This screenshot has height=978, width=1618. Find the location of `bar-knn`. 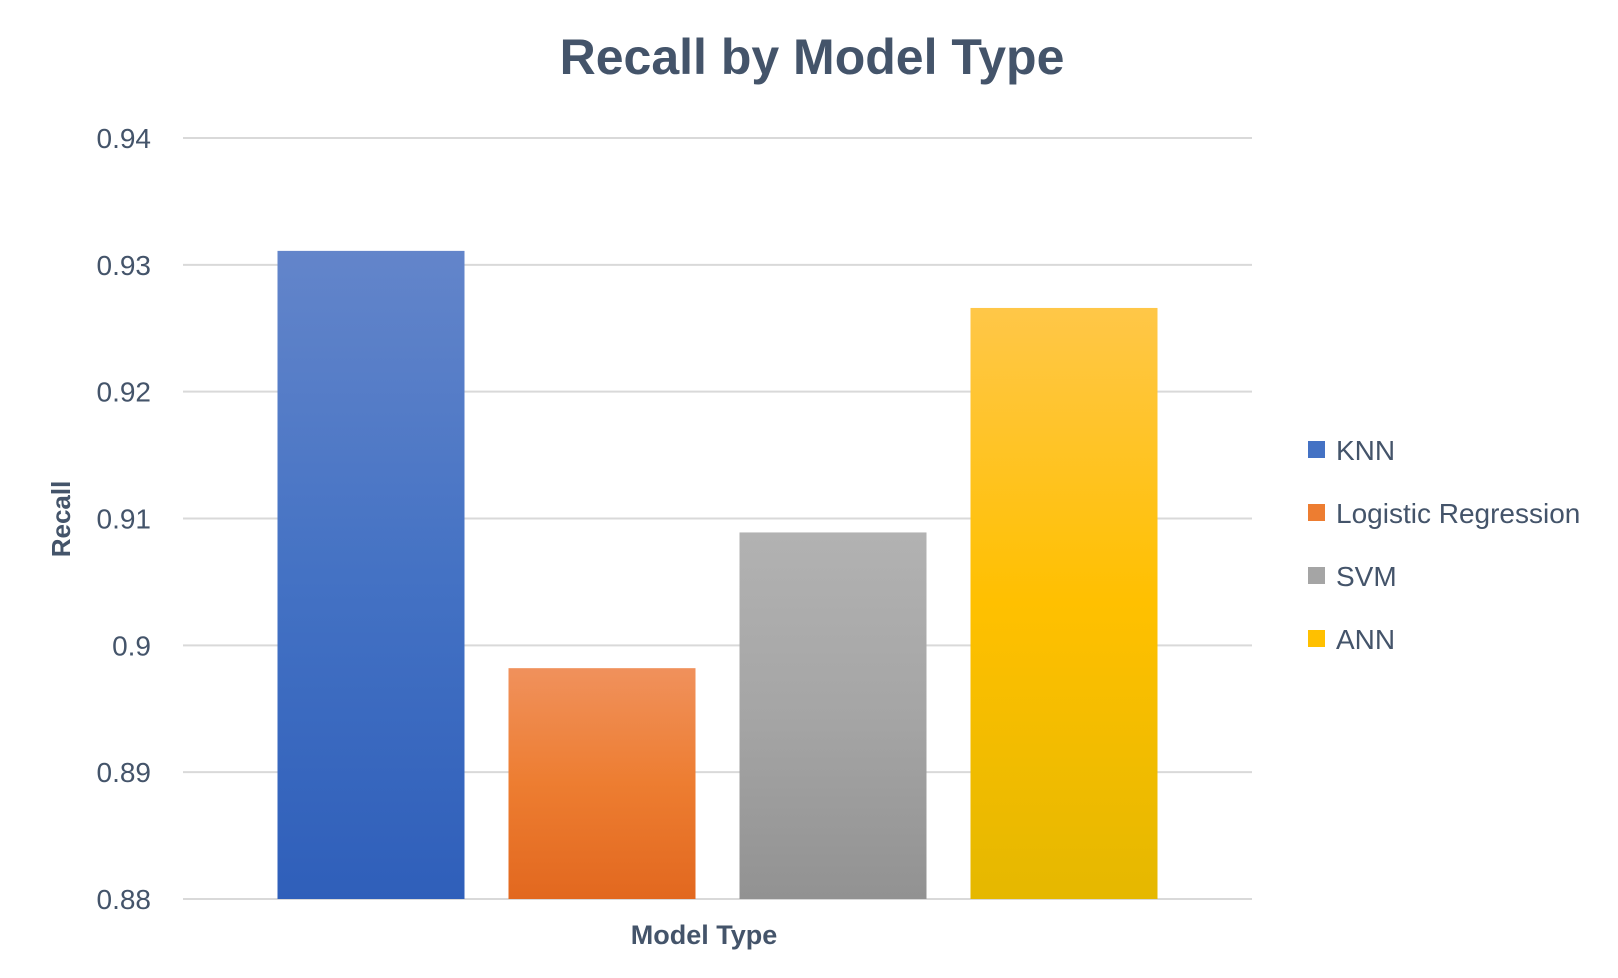

bar-knn is located at coordinates (371, 575).